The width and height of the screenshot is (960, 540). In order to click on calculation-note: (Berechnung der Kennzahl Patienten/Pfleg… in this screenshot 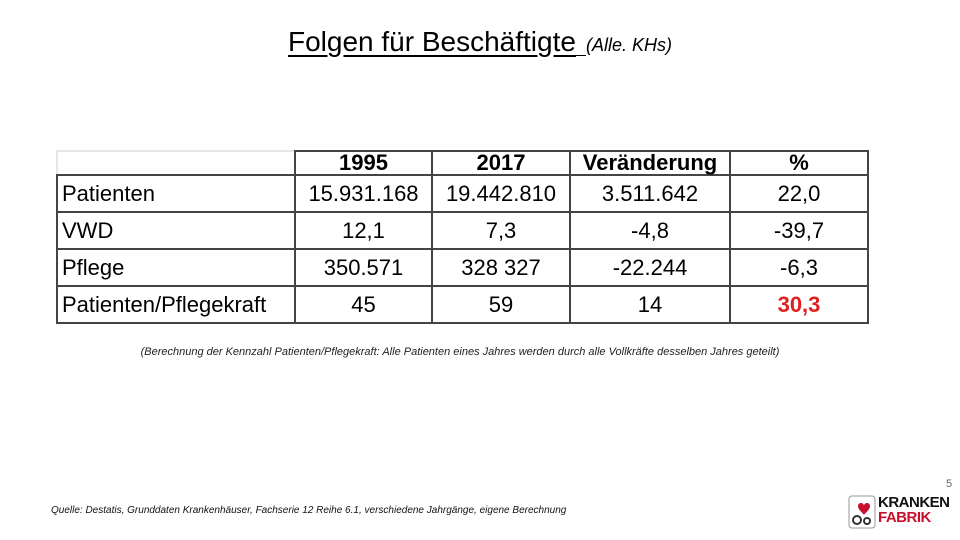, I will do `click(460, 352)`.